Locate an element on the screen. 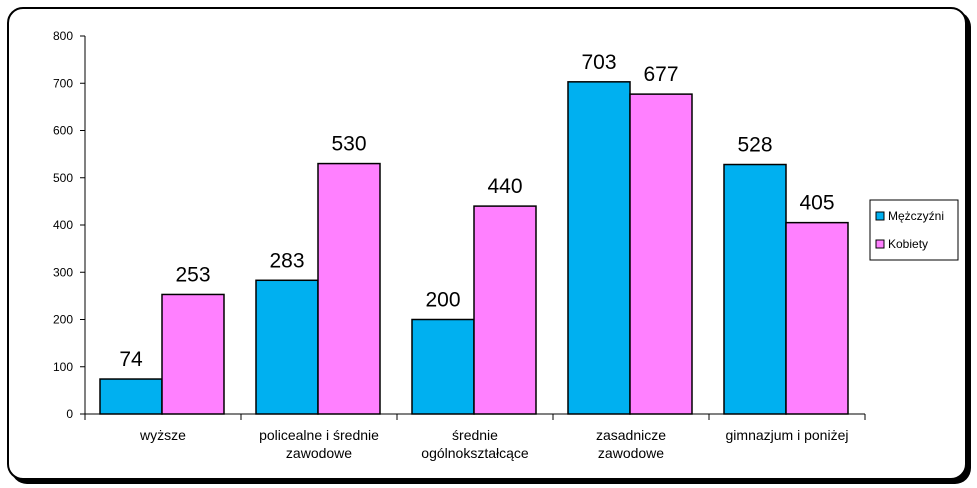  legend is located at coordinates (914, 230).